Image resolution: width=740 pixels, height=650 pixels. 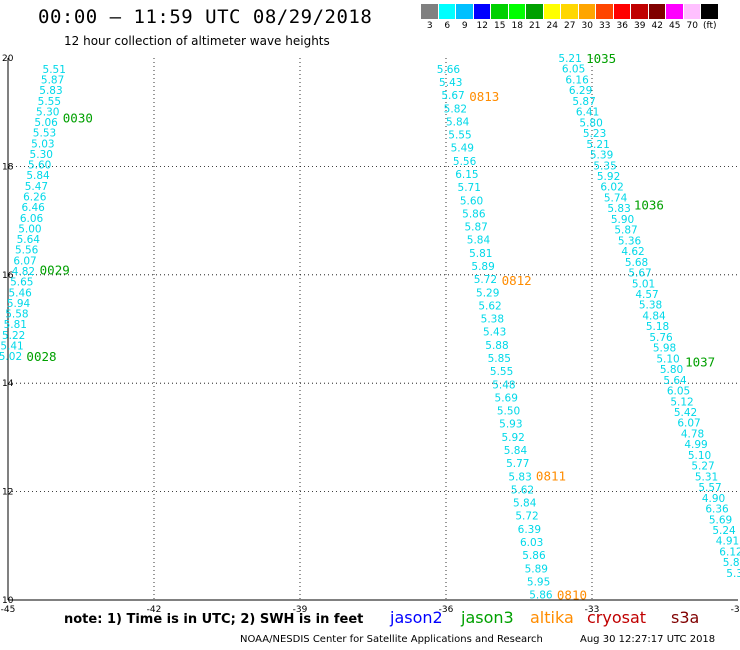 I want to click on x-tick-label: -30, so click(x=735, y=610).